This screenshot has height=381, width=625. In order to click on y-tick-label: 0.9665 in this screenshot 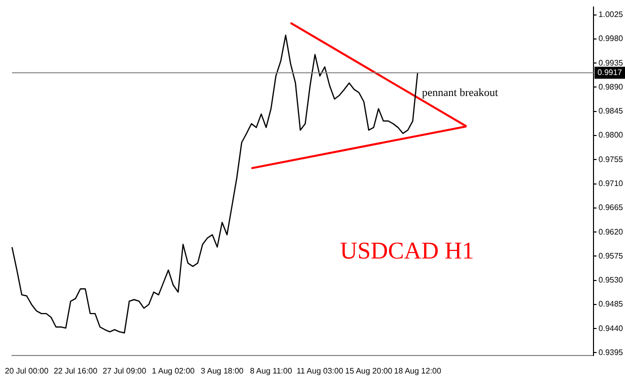, I will do `click(611, 207)`.